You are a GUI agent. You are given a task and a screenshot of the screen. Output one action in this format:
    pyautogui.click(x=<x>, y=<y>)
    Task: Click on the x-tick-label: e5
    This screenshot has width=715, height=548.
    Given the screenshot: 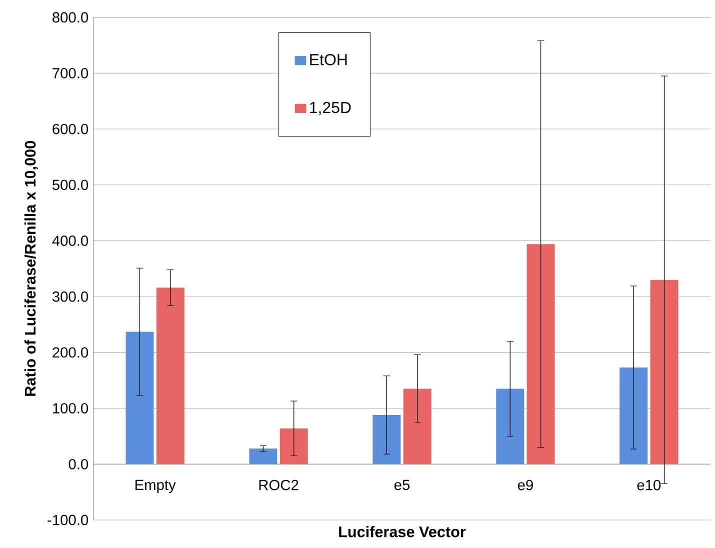 What is the action you would take?
    pyautogui.click(x=402, y=485)
    